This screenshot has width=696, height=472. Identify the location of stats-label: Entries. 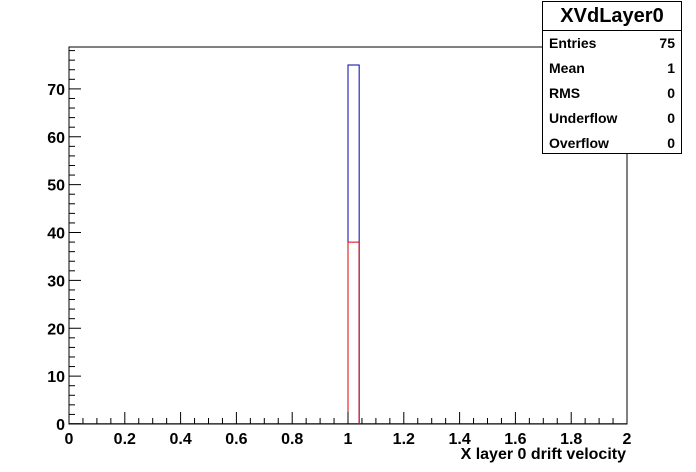
(573, 43).